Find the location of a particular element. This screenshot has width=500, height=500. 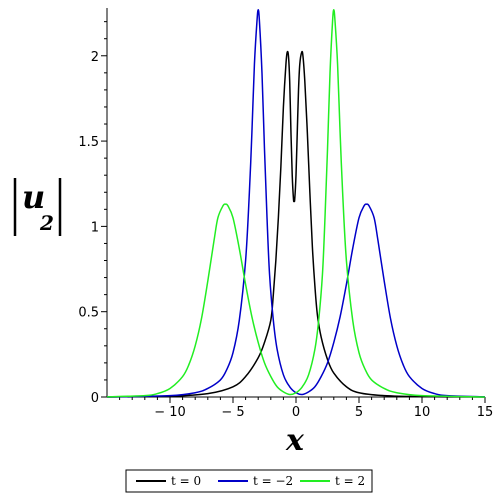

y-axis-label-base: u is located at coordinates (33, 197).